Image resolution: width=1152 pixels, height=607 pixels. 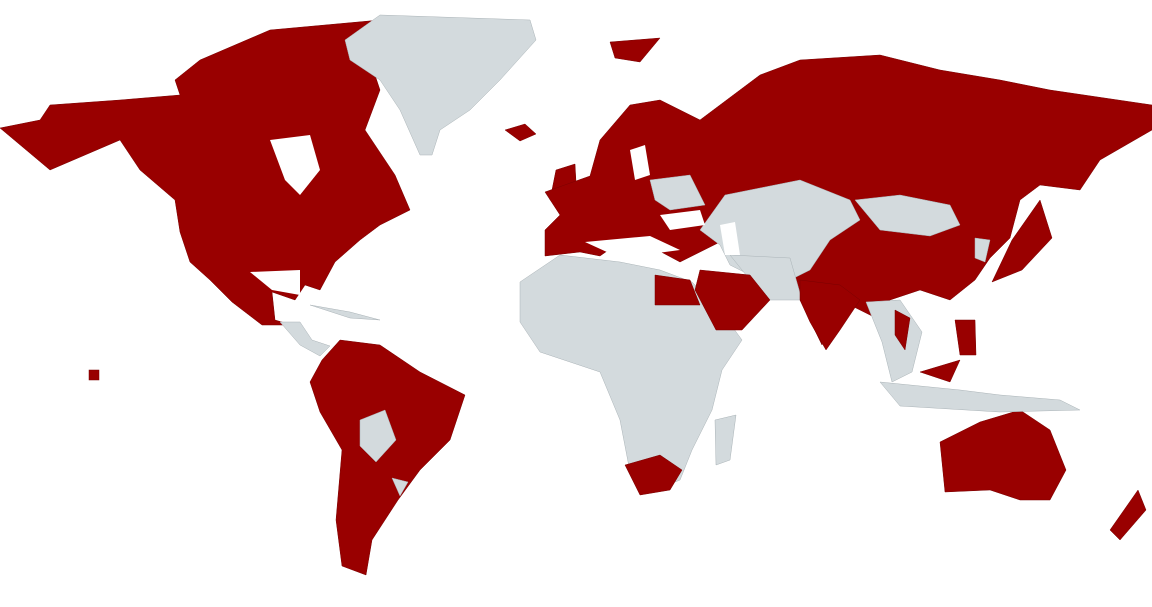 I want to click on region-japan, so click(x=1022, y=241).